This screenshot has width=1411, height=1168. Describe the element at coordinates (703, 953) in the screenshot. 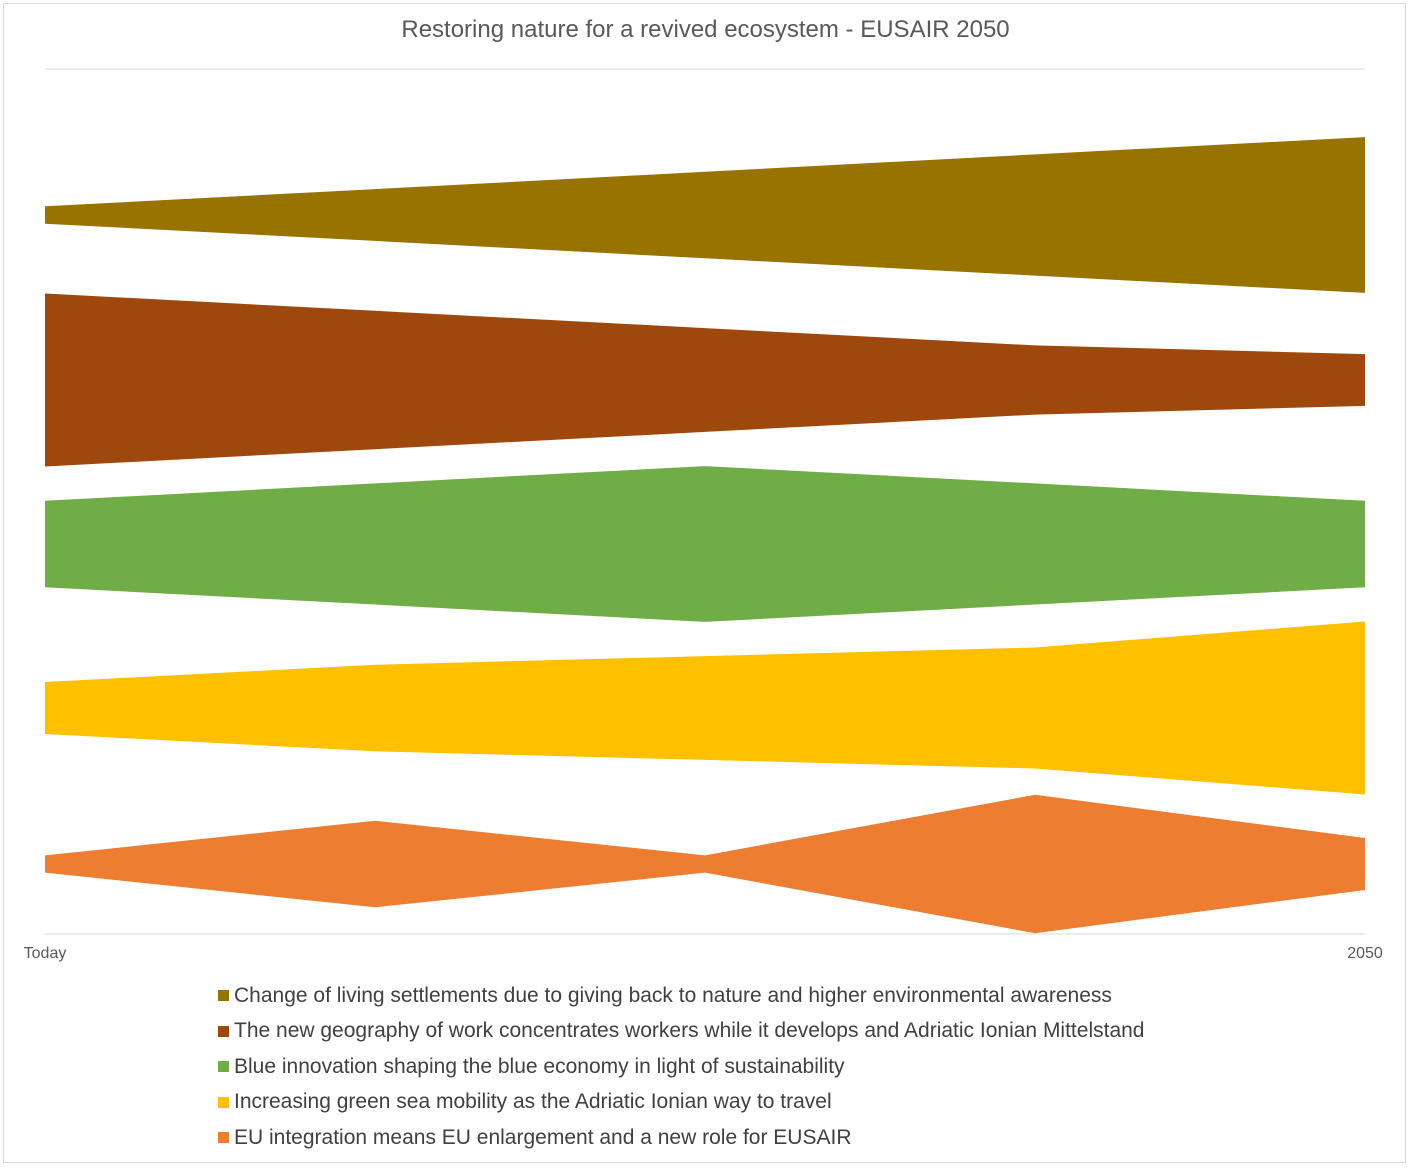

I see `x-axis-ticks: Today 2050` at that location.